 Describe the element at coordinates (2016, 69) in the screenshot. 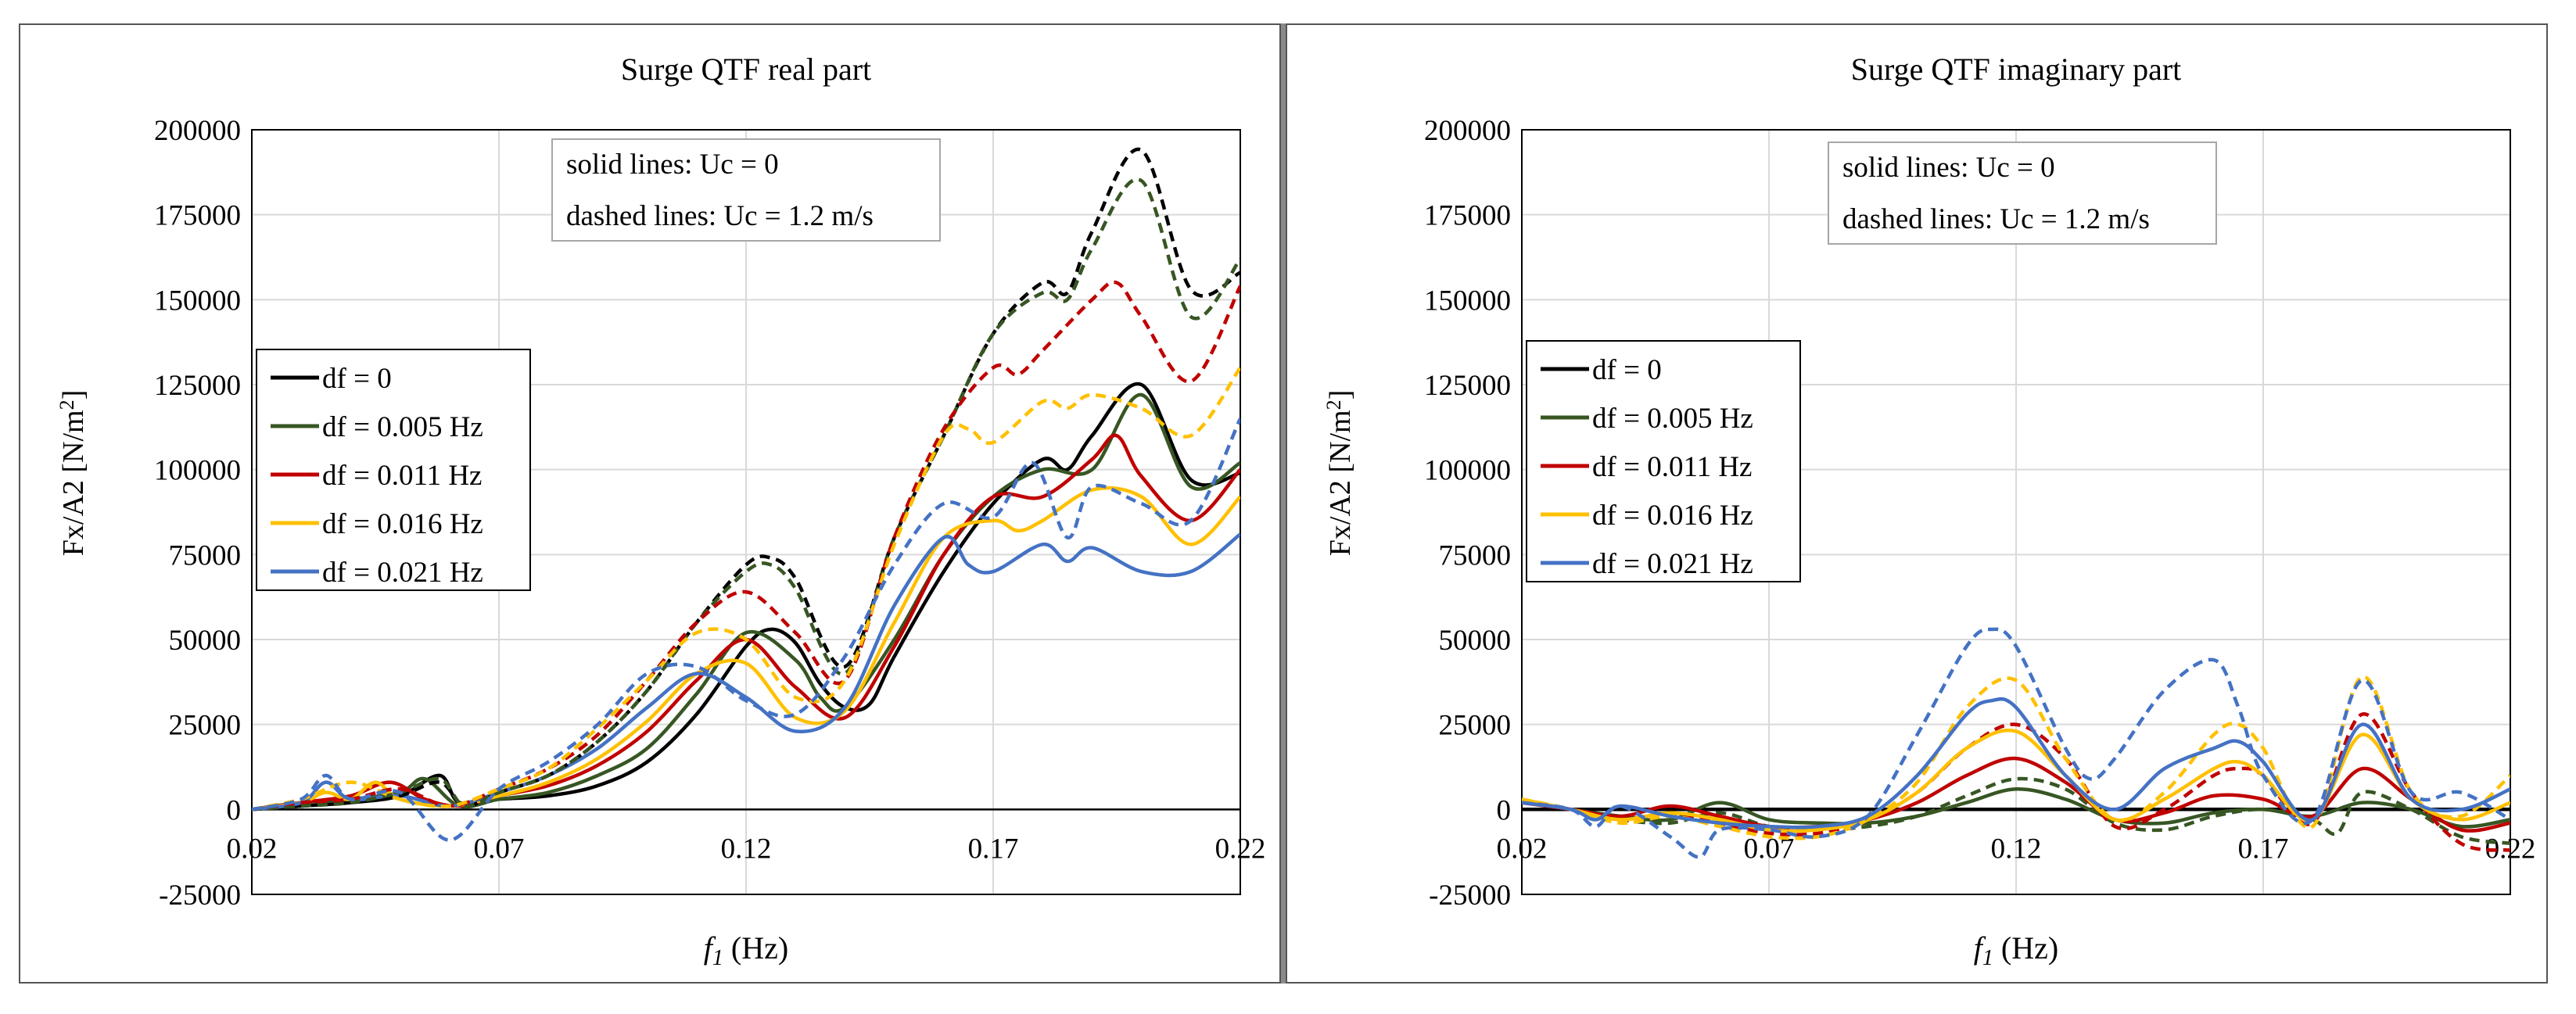

I see `chart-title: Surge QTF imaginary part` at that location.